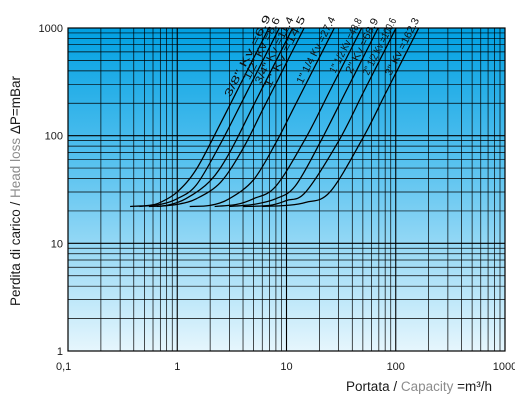 The image size is (515, 400). What do you see at coordinates (63, 367) in the screenshot?
I see `x-tick-label: 0,1` at bounding box center [63, 367].